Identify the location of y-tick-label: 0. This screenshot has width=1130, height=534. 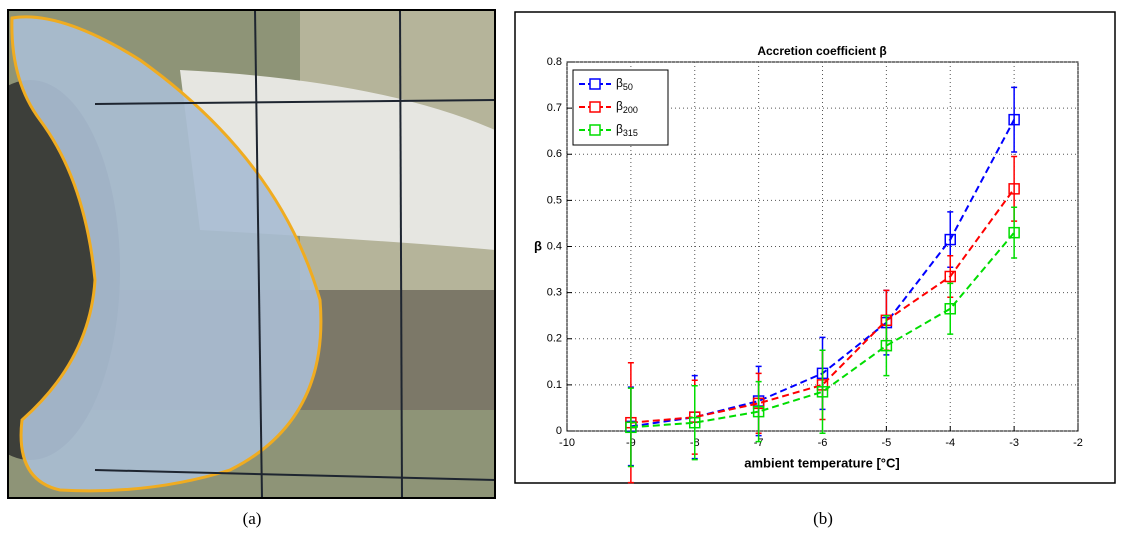
(559, 431).